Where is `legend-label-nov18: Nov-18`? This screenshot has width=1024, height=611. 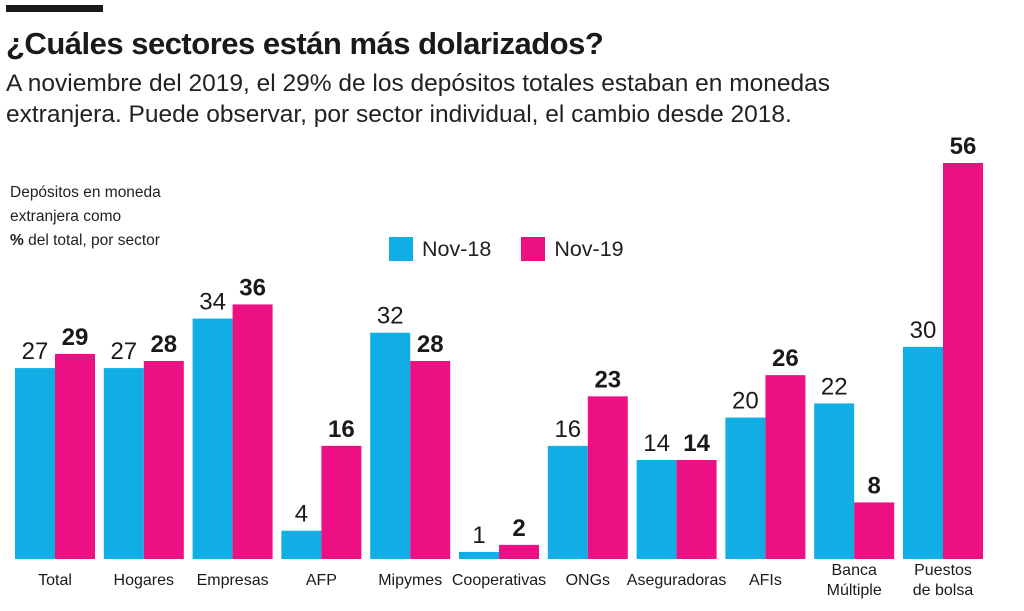
legend-label-nov18: Nov-18 is located at coordinates (457, 248).